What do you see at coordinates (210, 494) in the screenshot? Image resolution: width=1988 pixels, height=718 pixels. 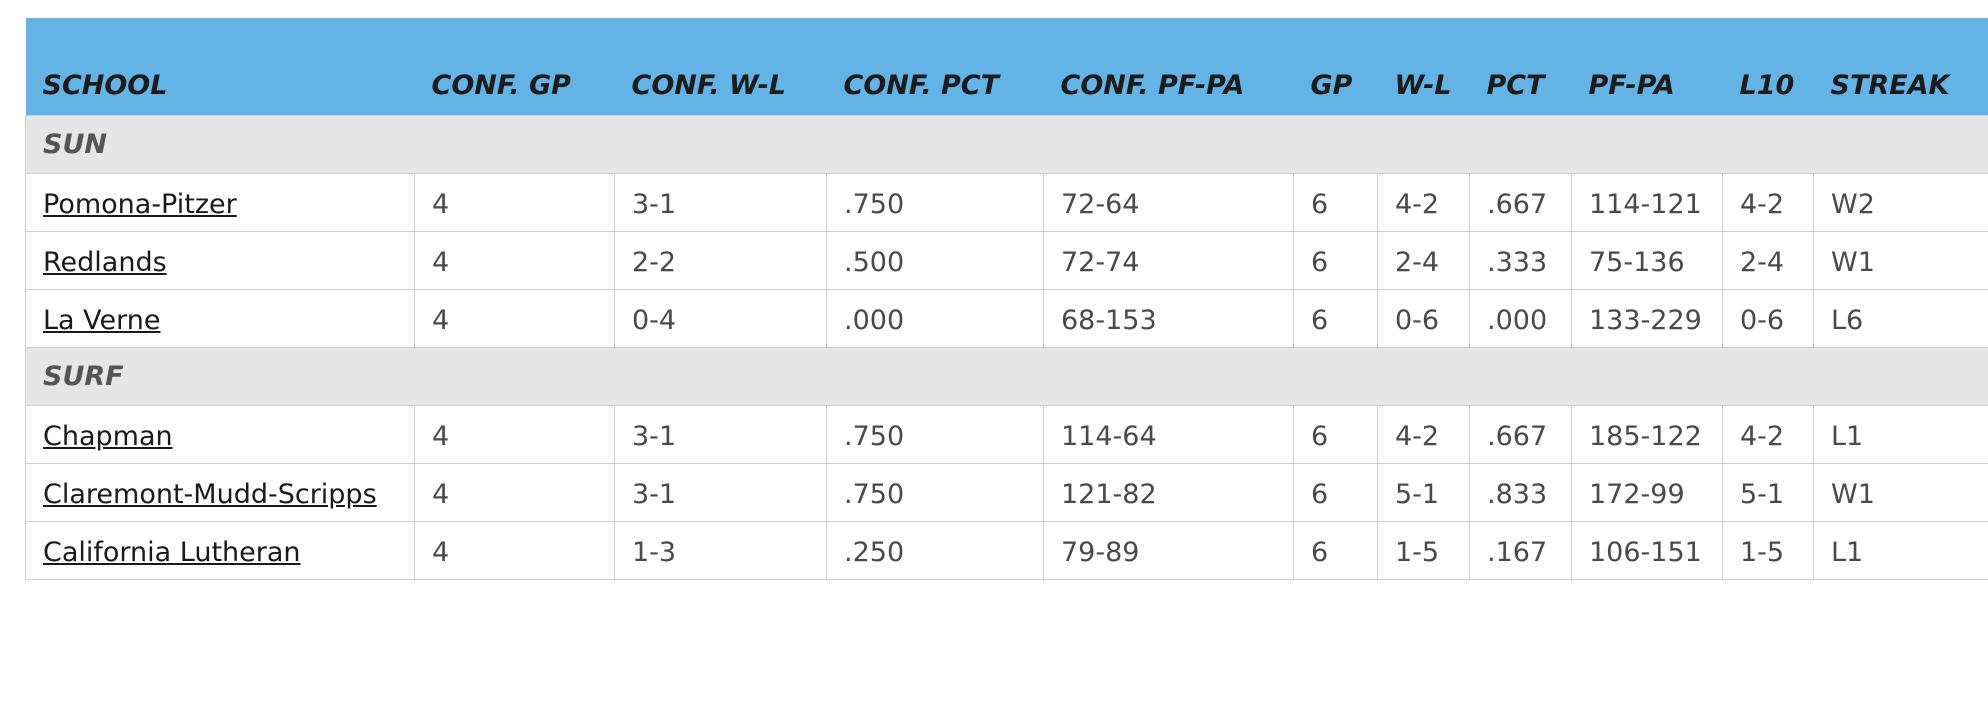 I see `school-link: Claremont-Mudd-Scripps` at bounding box center [210, 494].